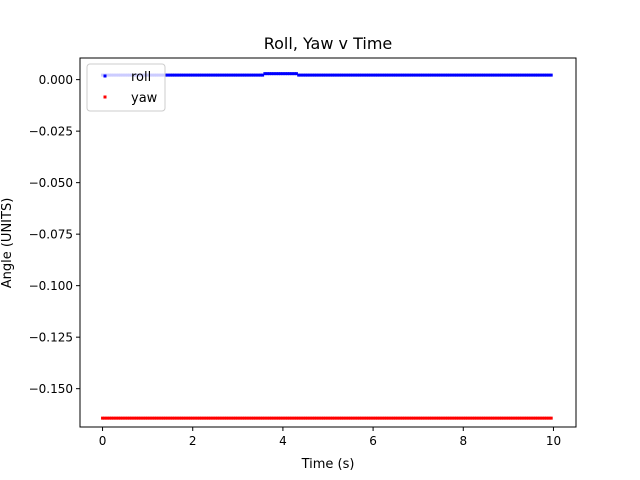  Describe the element at coordinates (51, 286) in the screenshot. I see `y-tick-label: −0.100` at that location.